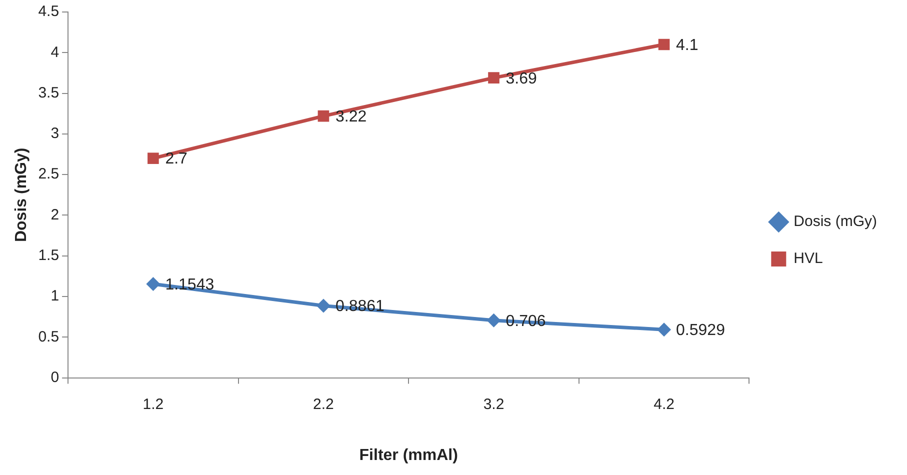 Image resolution: width=907 pixels, height=475 pixels. Describe the element at coordinates (49, 174) in the screenshot. I see `y-tick-label: 2.5` at that location.